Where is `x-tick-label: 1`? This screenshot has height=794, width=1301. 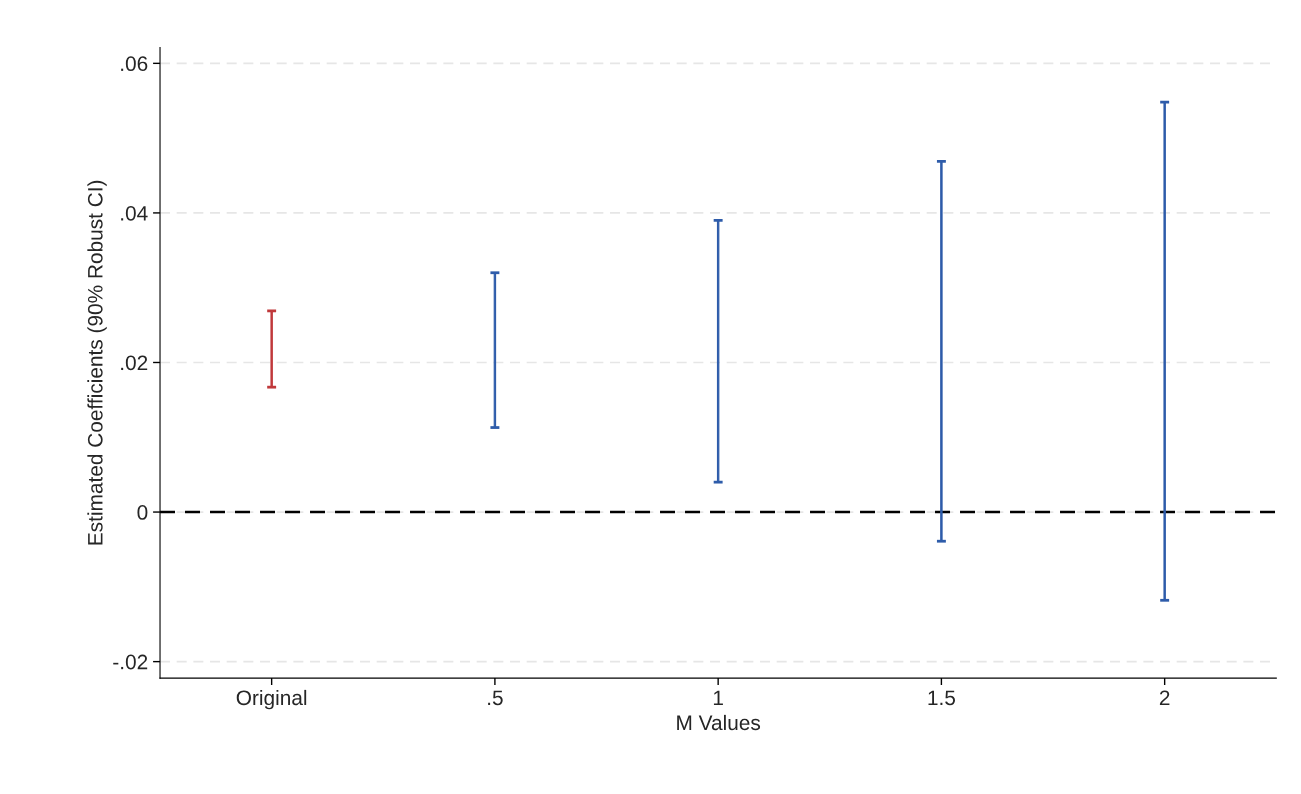 x-tick-label: 1 is located at coordinates (718, 697).